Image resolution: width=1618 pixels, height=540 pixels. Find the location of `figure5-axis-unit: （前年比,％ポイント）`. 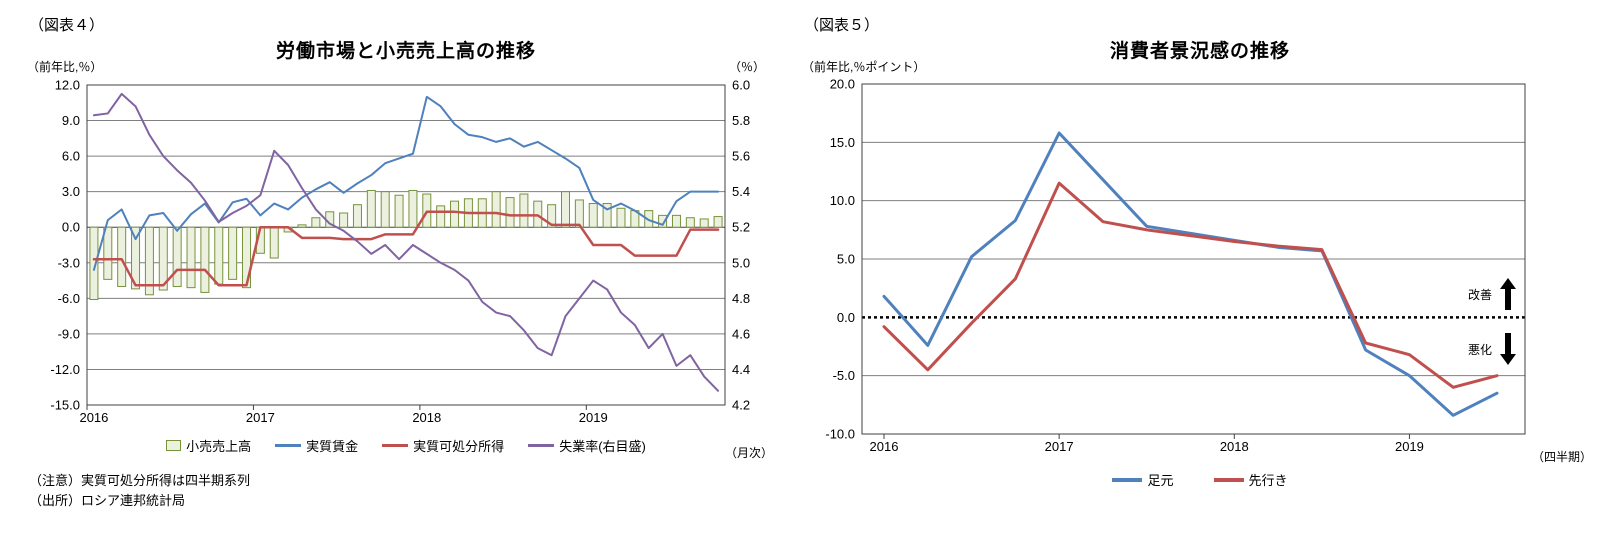

figure5-axis-unit: （前年比,％ポイント） is located at coordinates (864, 67).